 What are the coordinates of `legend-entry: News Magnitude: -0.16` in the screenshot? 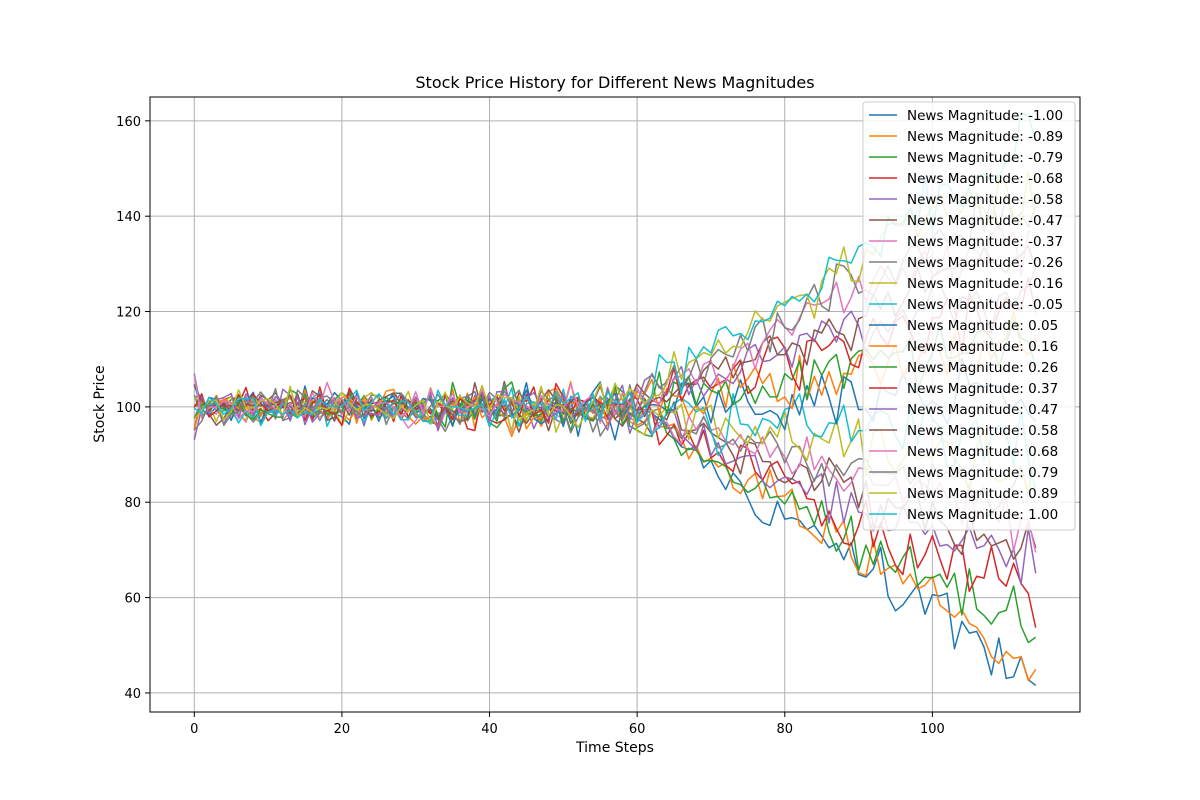 It's located at (985, 284).